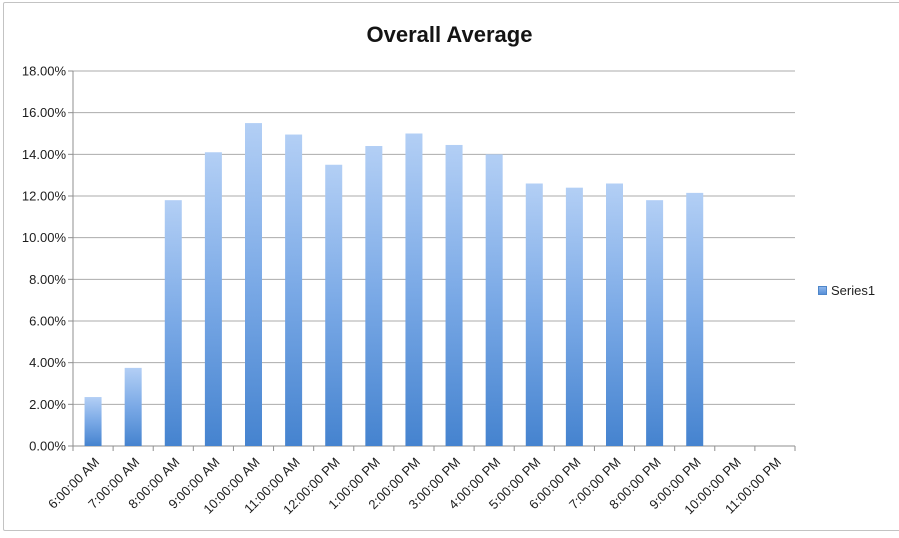  I want to click on y-axis-label: 6.00%, so click(47, 321).